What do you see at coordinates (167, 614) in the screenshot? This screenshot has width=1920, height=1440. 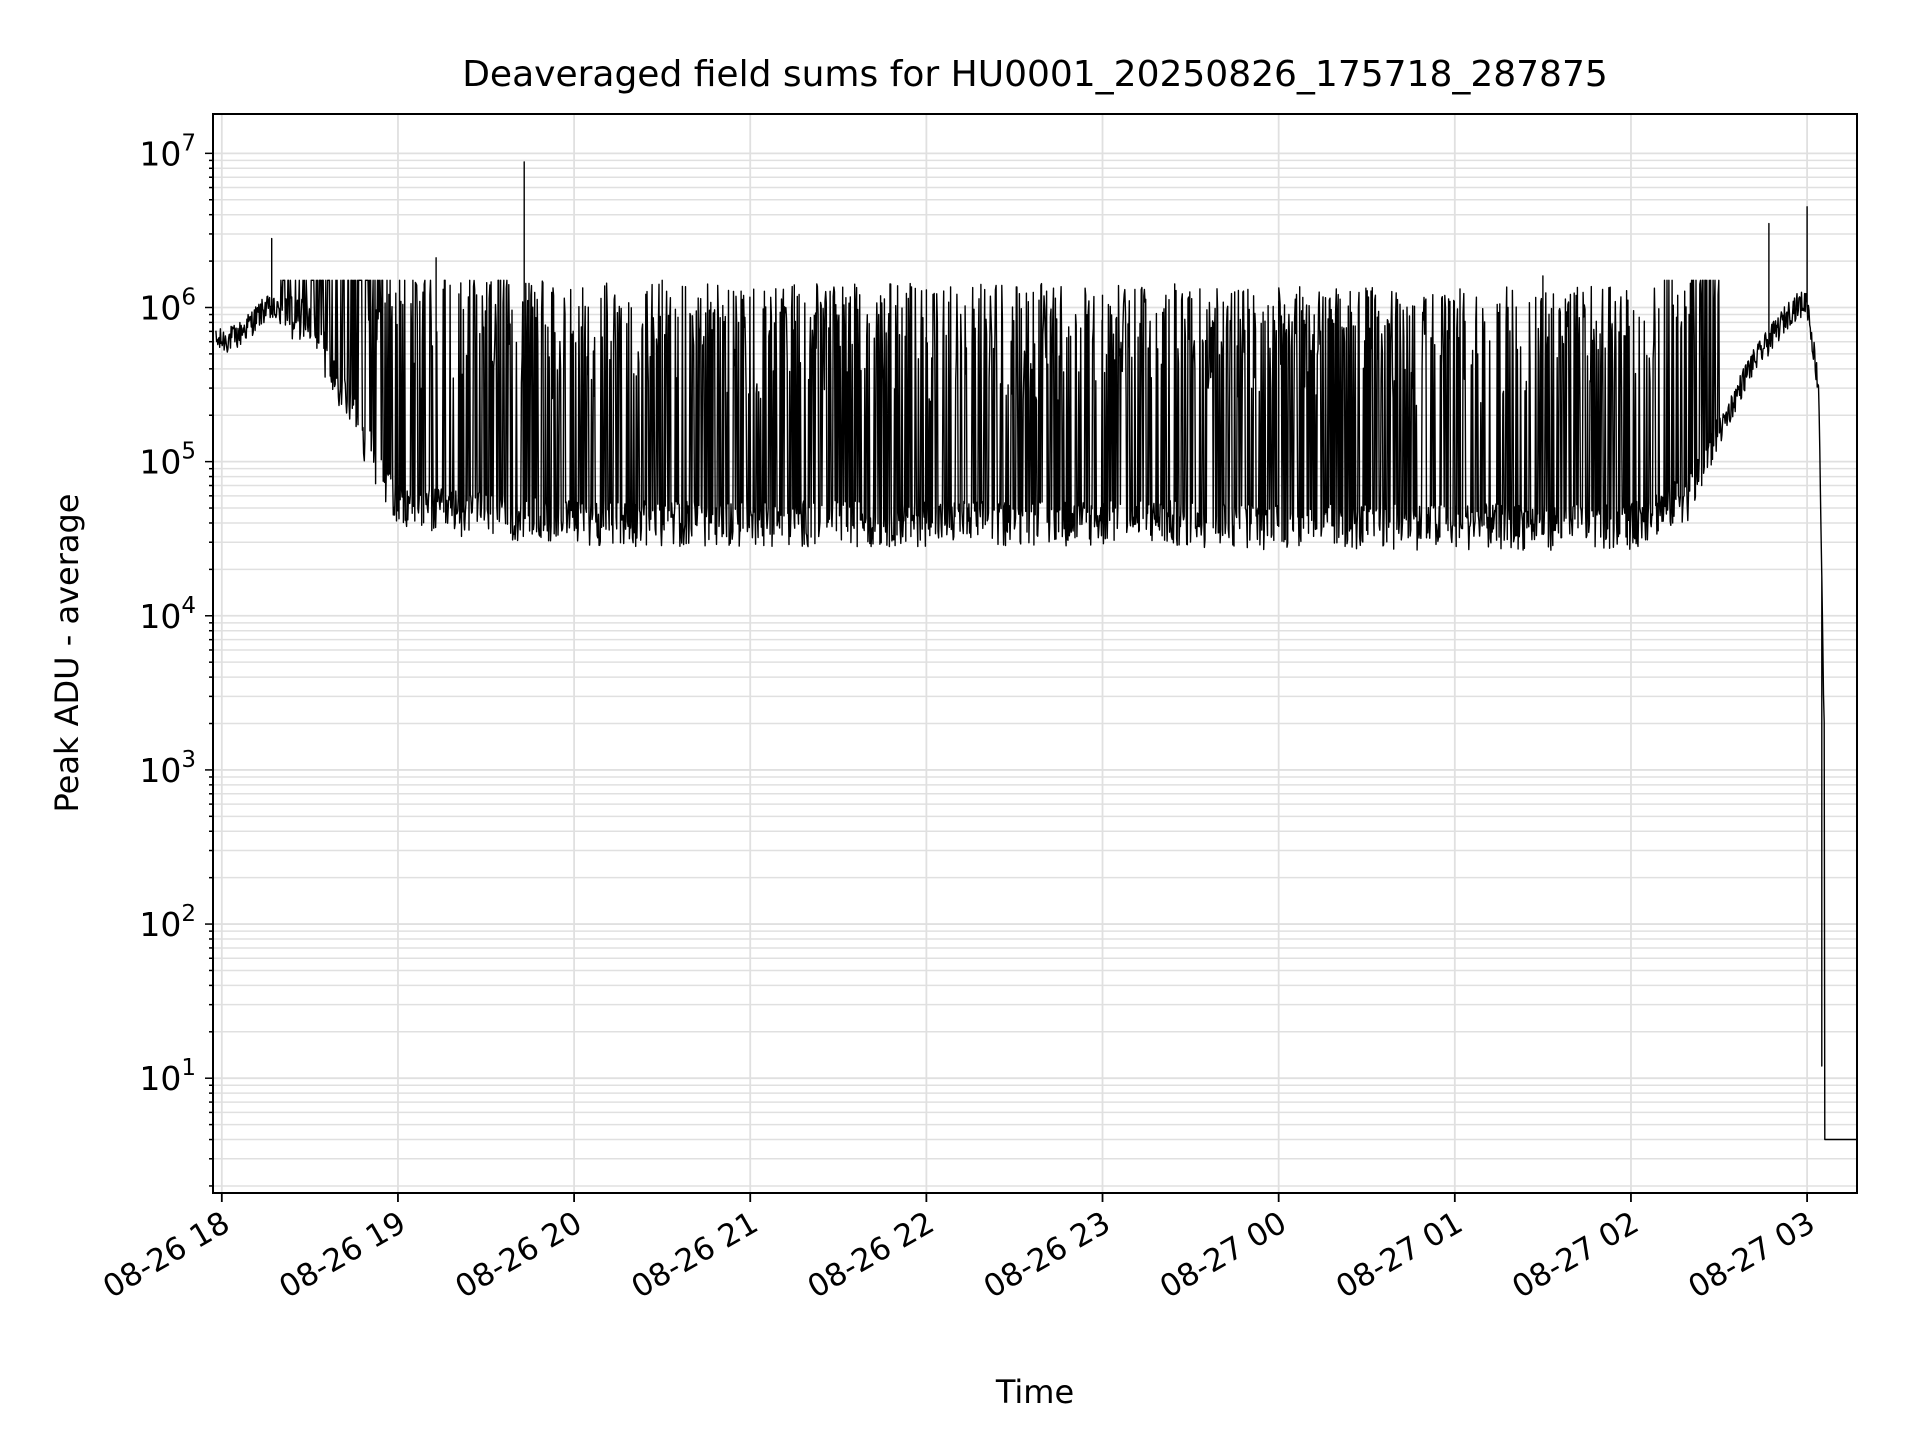 I see `y-tick-label: 104` at bounding box center [167, 614].